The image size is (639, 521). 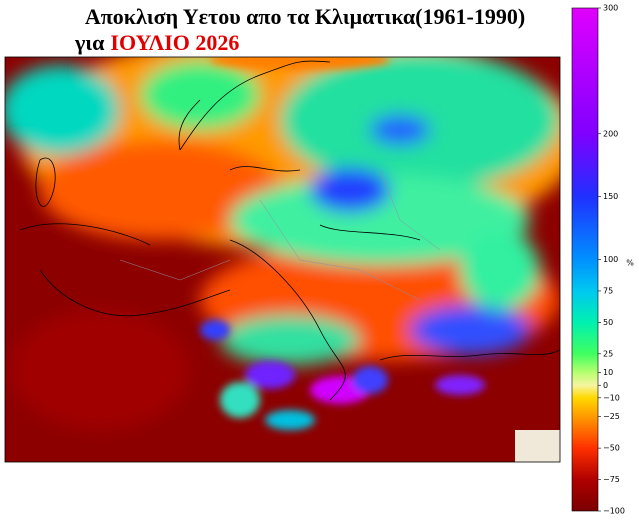 What do you see at coordinates (630, 263) in the screenshot?
I see `colorbar-unit: %` at bounding box center [630, 263].